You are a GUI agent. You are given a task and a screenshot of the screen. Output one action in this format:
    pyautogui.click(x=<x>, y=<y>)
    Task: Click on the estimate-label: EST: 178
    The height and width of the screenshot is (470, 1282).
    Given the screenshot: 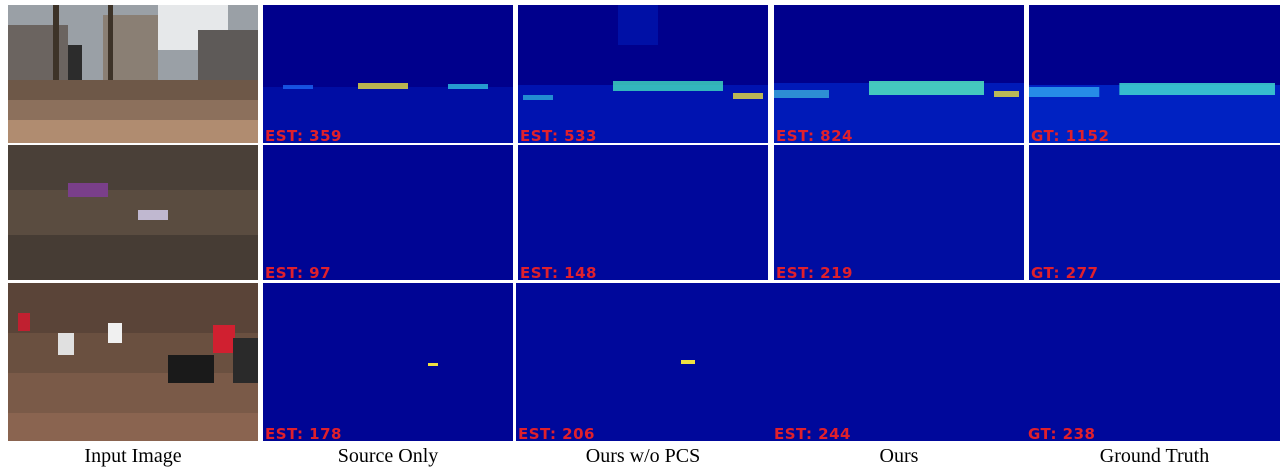 What is the action you would take?
    pyautogui.click(x=303, y=433)
    